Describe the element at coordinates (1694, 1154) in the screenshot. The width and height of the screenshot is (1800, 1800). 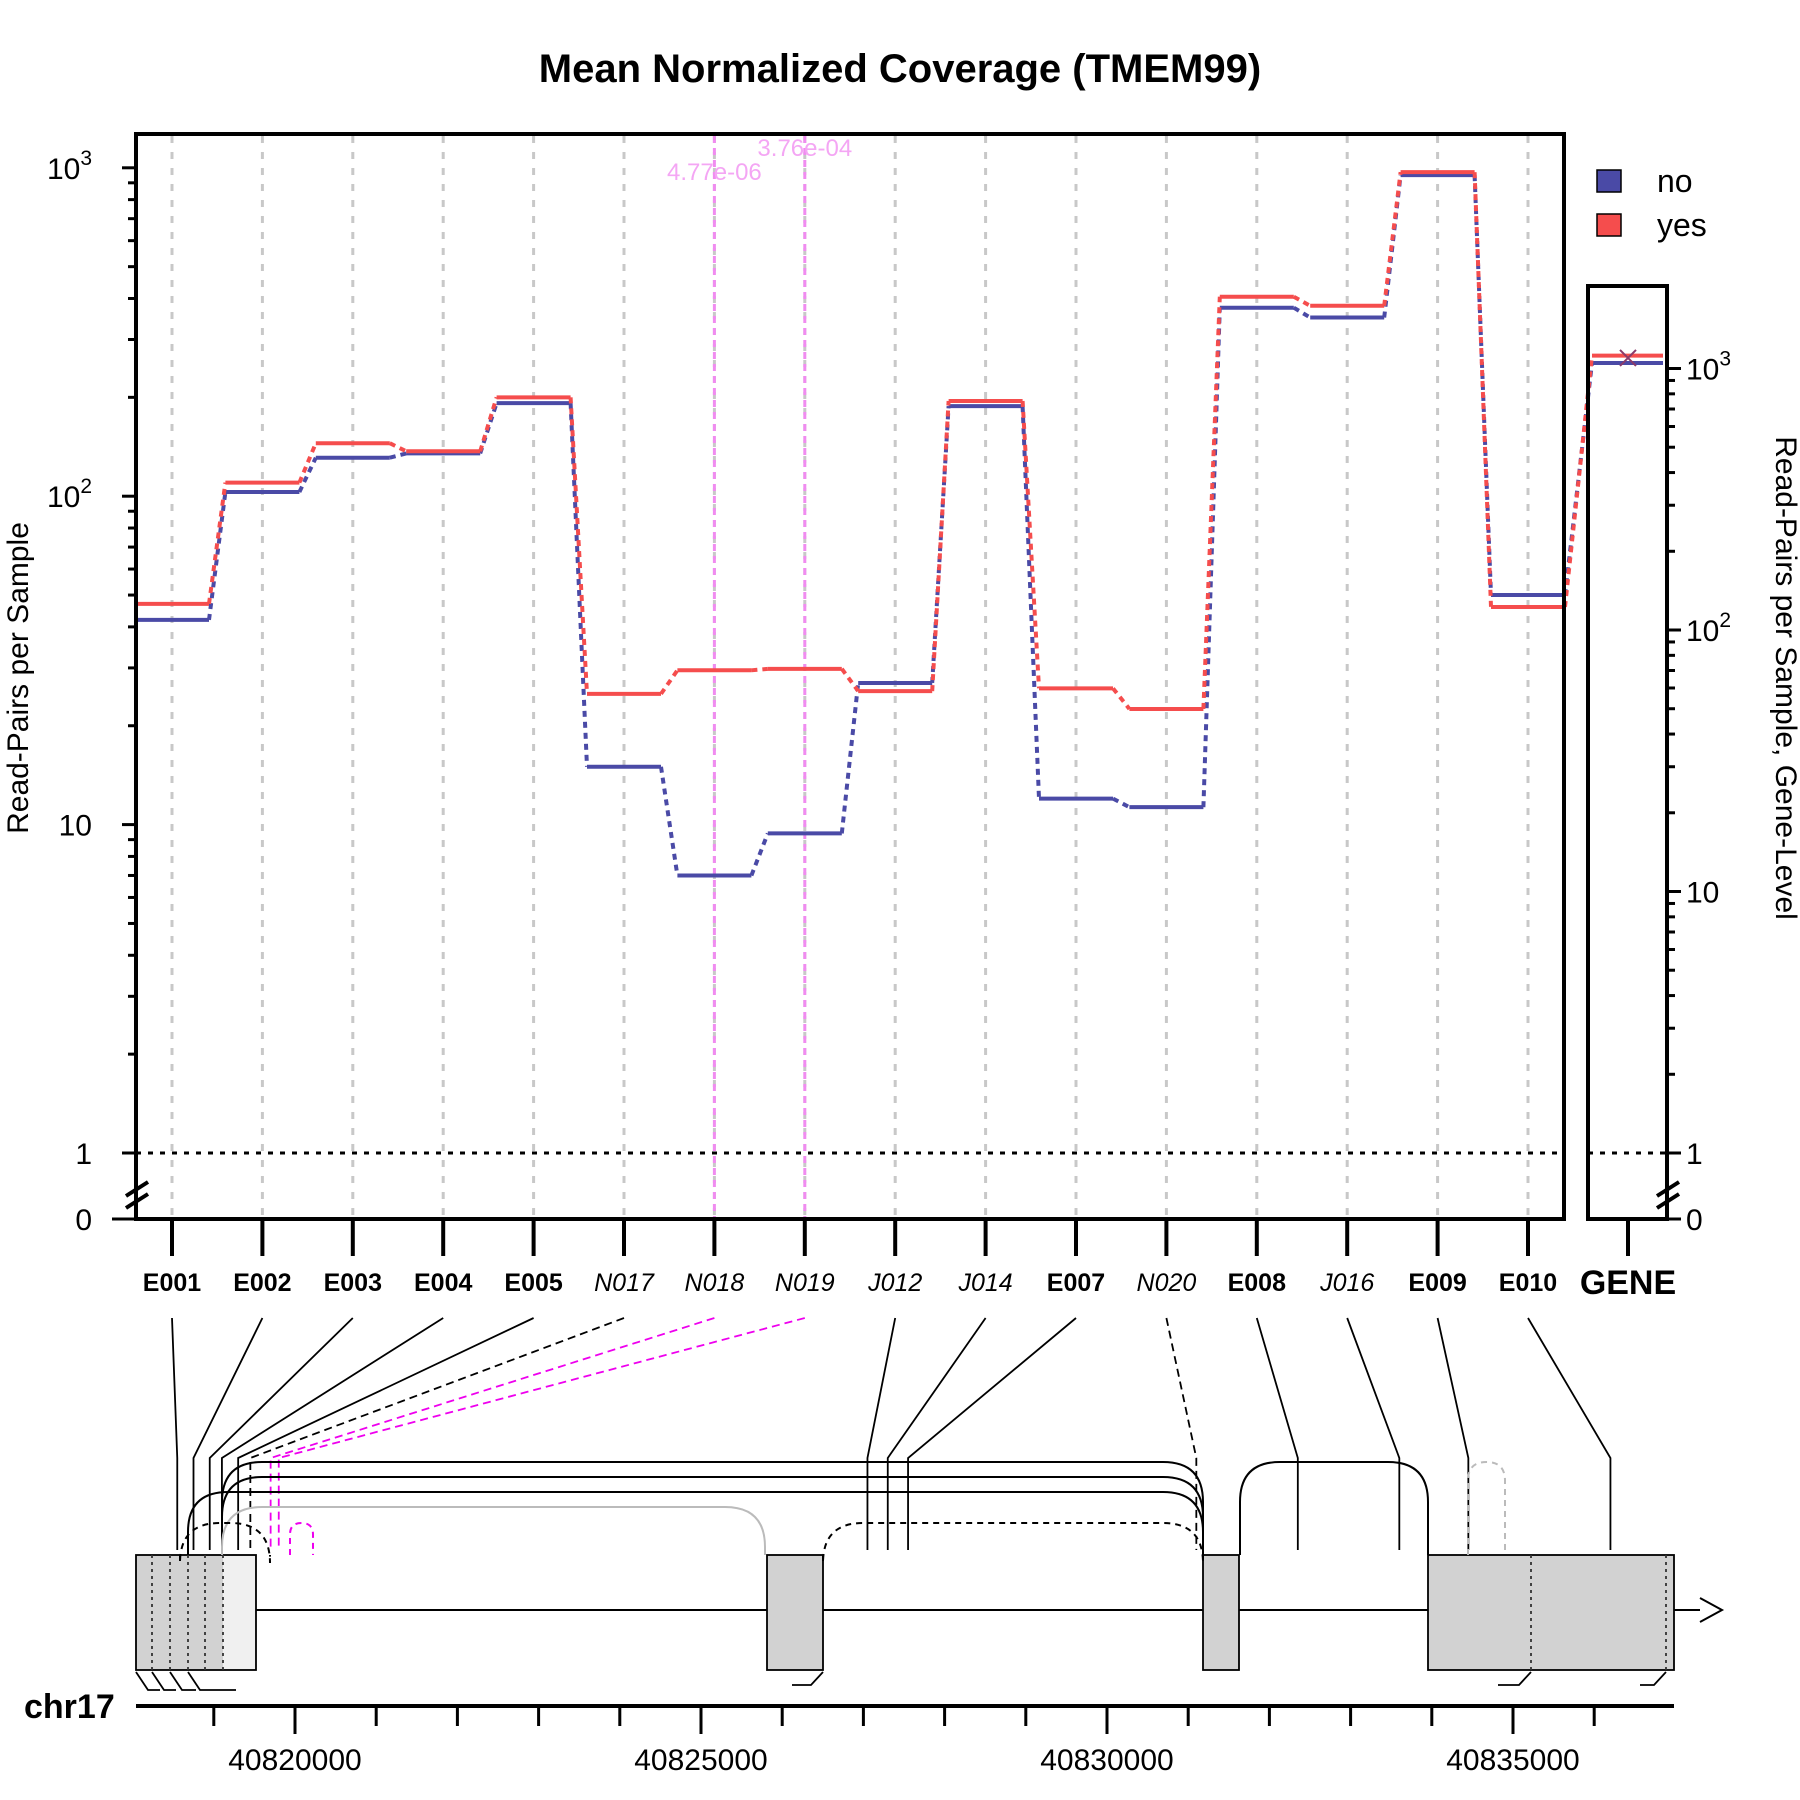
I see `y-right-tick-label: 1` at that location.